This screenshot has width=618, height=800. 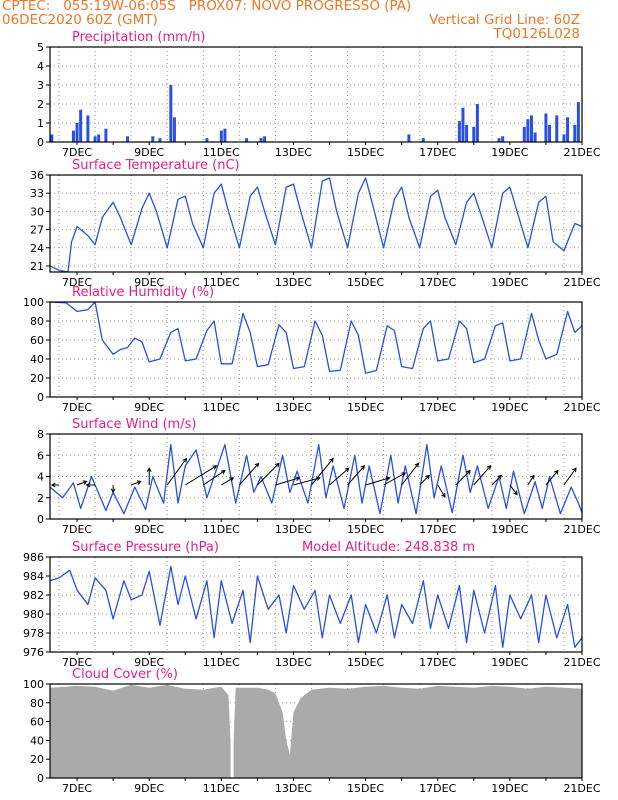 I want to click on precip-xtick-label: 19DEC, so click(x=509, y=152).